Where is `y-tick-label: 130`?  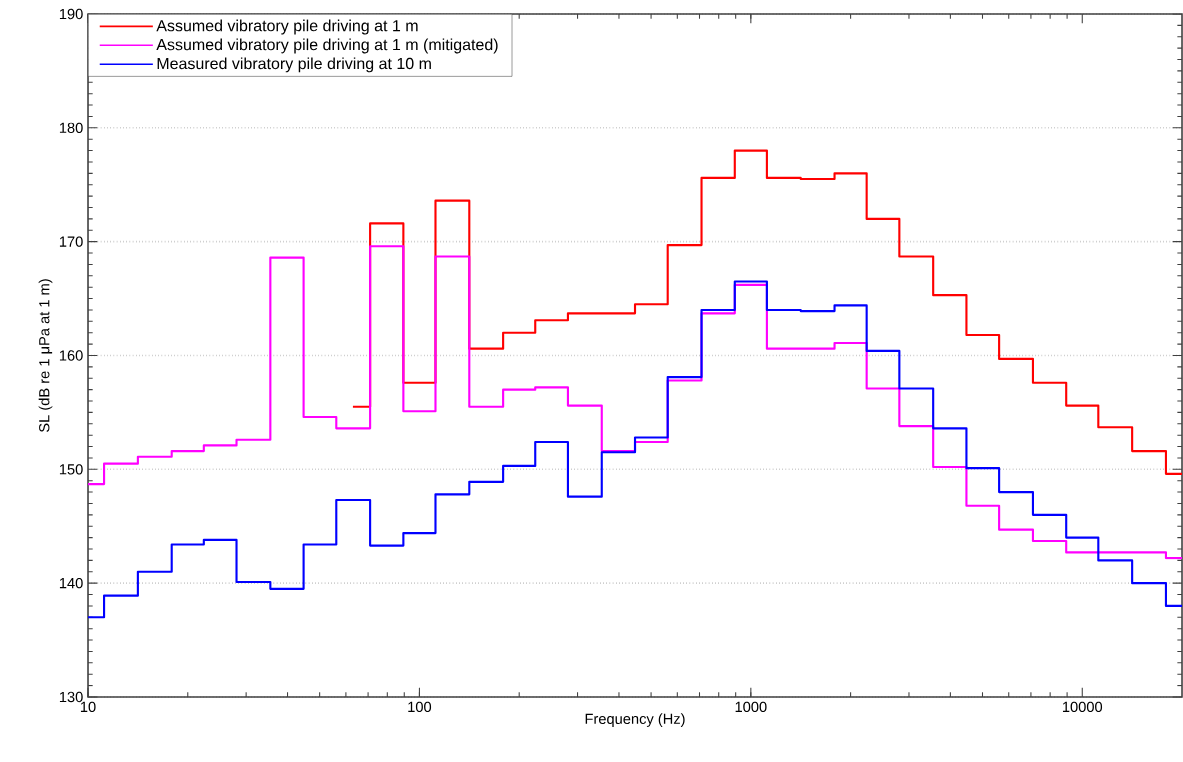
y-tick-label: 130 is located at coordinates (71, 697).